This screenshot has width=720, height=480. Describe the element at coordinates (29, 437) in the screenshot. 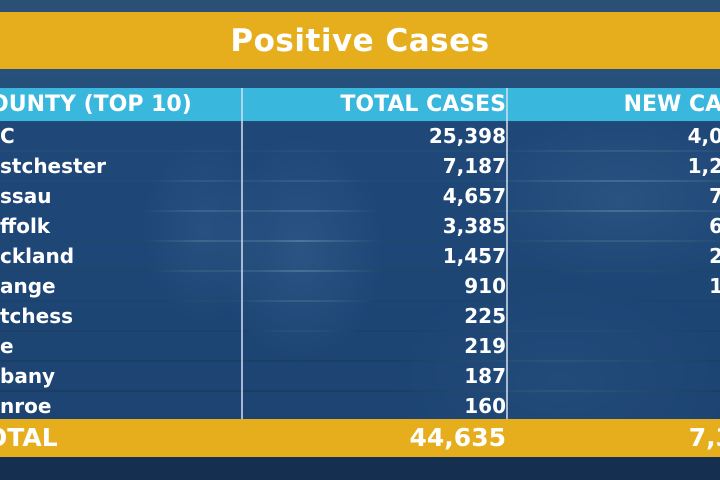

I see `total-label: OTAL` at that location.